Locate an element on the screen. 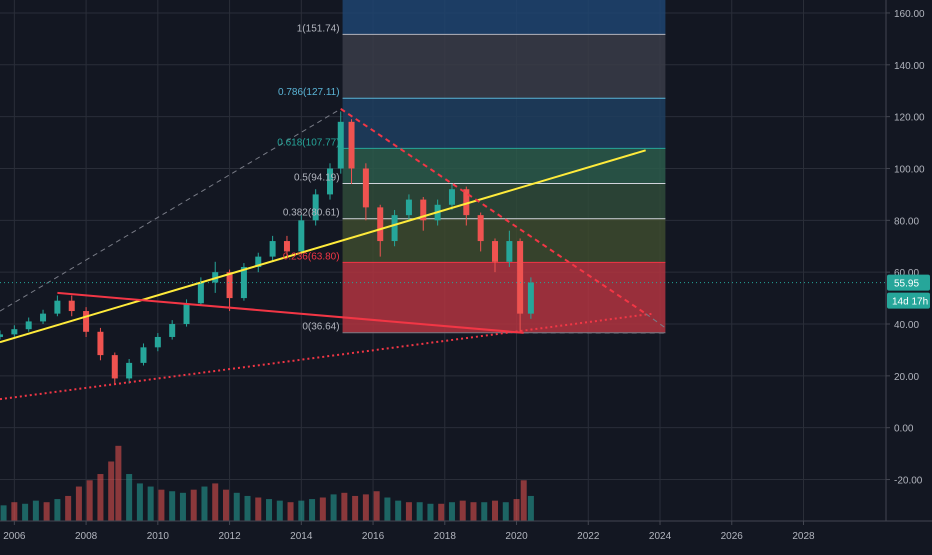 This screenshot has height=555, width=932. fib-label-1: 1(151.74) is located at coordinates (318, 28).